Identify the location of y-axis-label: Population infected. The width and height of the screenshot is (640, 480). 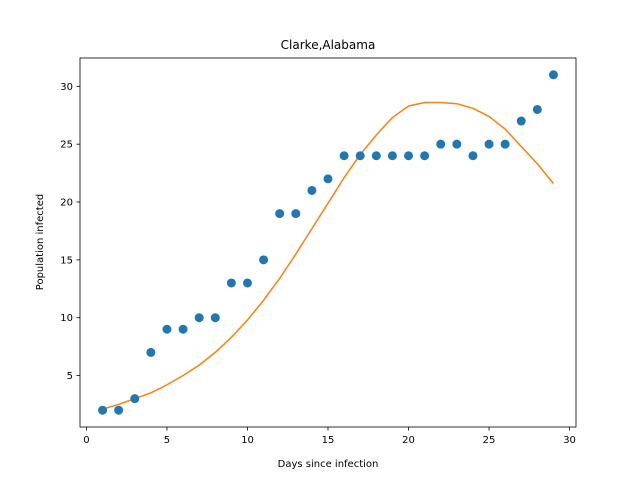
(40, 242).